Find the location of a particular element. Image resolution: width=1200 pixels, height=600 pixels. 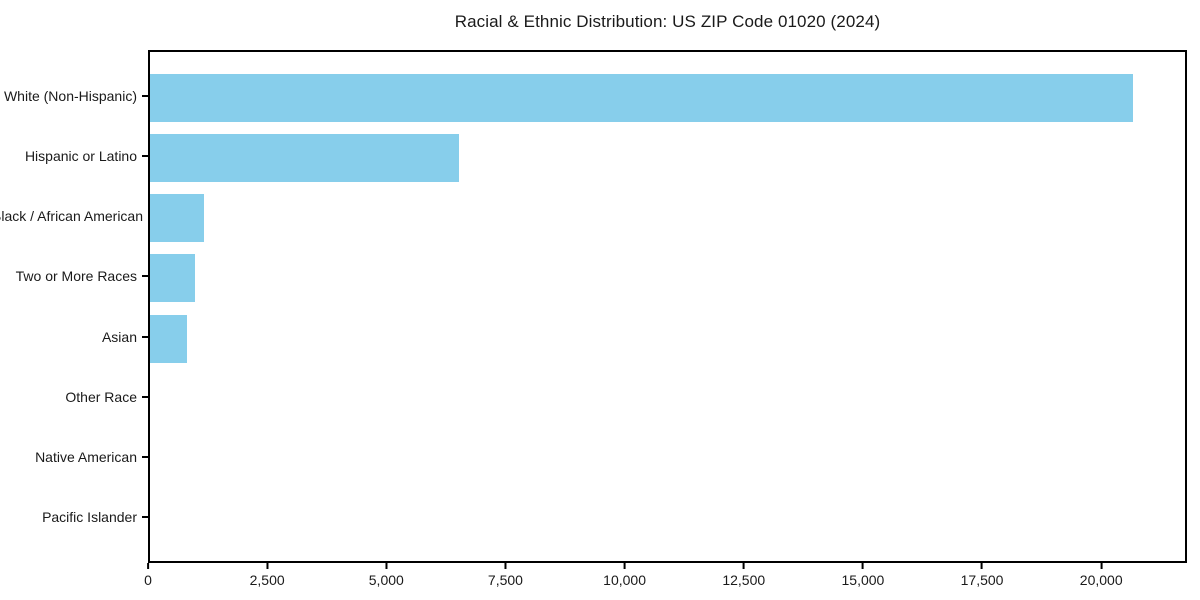

y-label-row-black-african-american: Black / African American is located at coordinates (74, 216).